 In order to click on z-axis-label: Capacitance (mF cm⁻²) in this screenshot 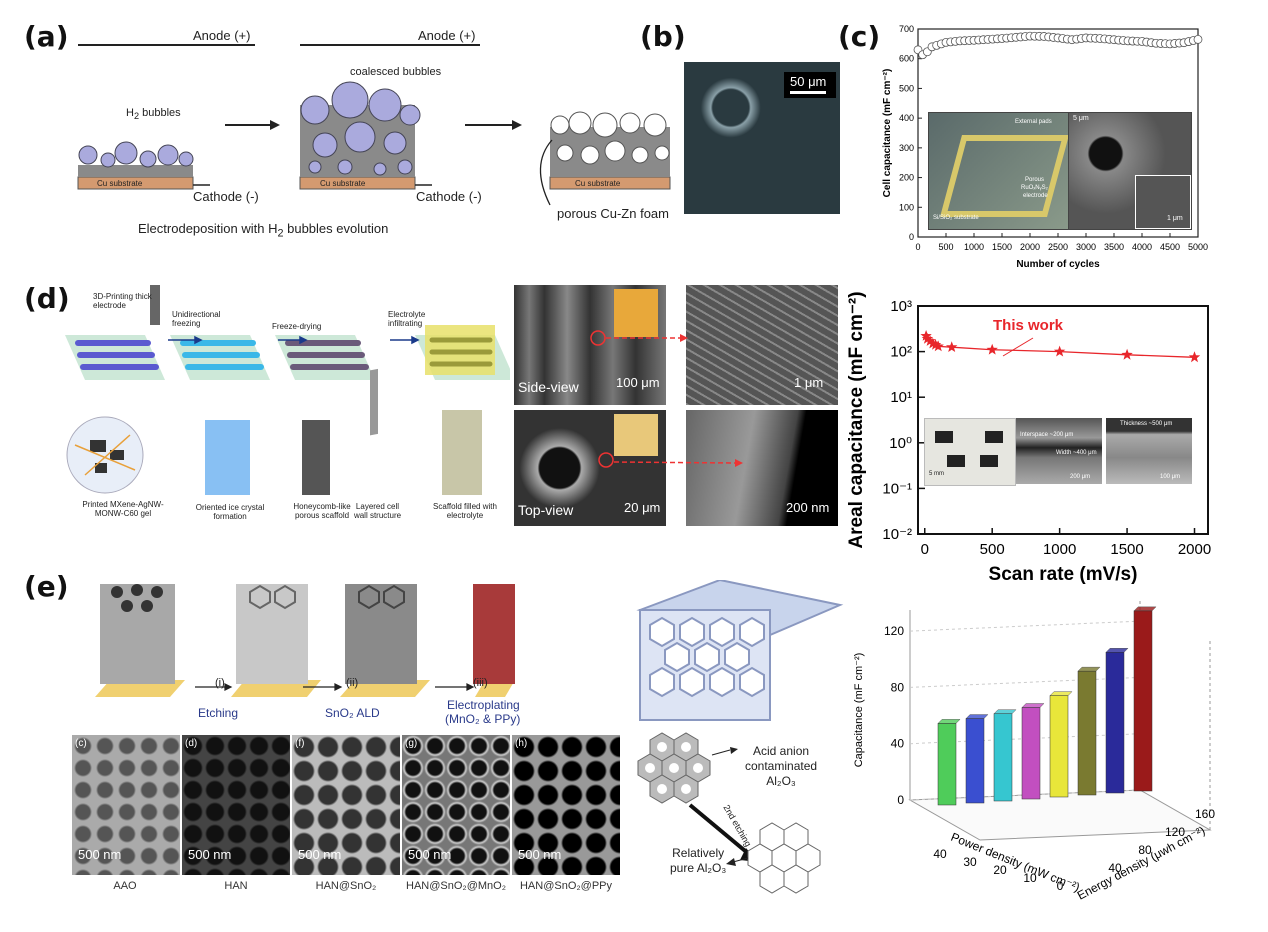, I will do `click(859, 710)`.